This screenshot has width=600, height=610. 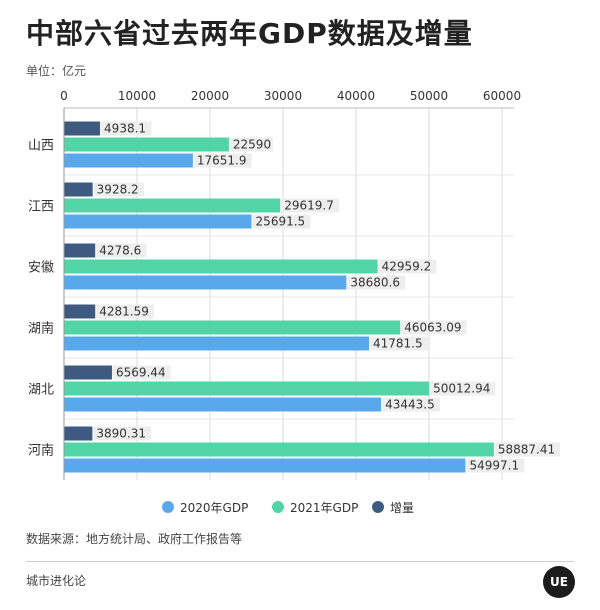 What do you see at coordinates (56, 581) in the screenshot?
I see `brand-name: 城市进化论` at bounding box center [56, 581].